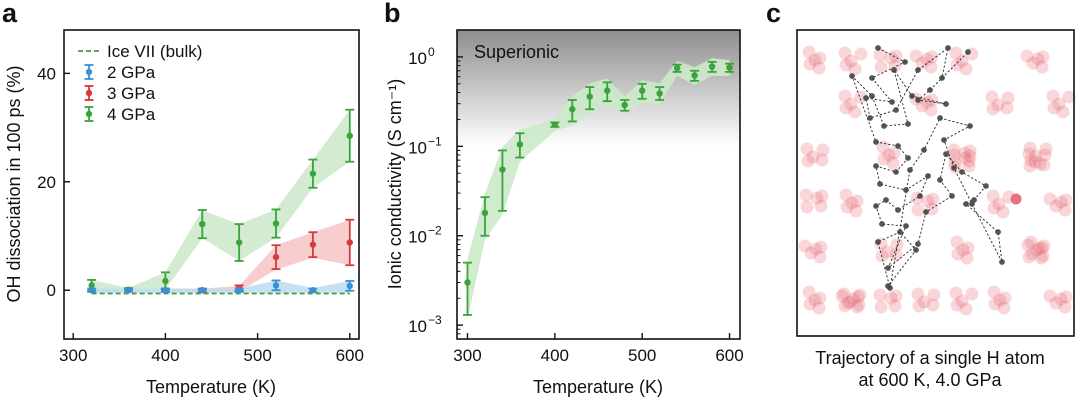 This screenshot has height=401, width=1080. Describe the element at coordinates (598, 387) in the screenshot. I see `x-axis-label-b: Temperature (K)` at that location.